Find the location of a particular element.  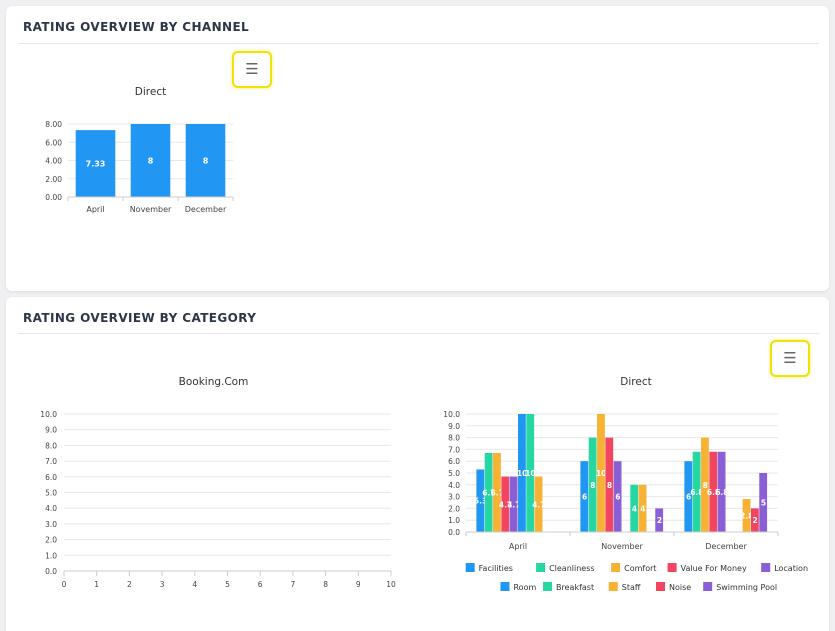

bar-data-label: 2.8 is located at coordinates (746, 515).